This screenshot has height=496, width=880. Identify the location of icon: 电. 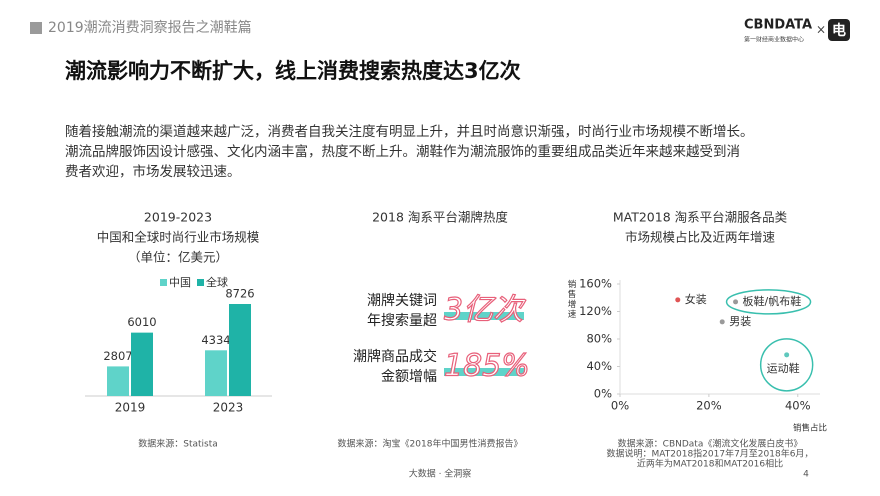
(839, 30).